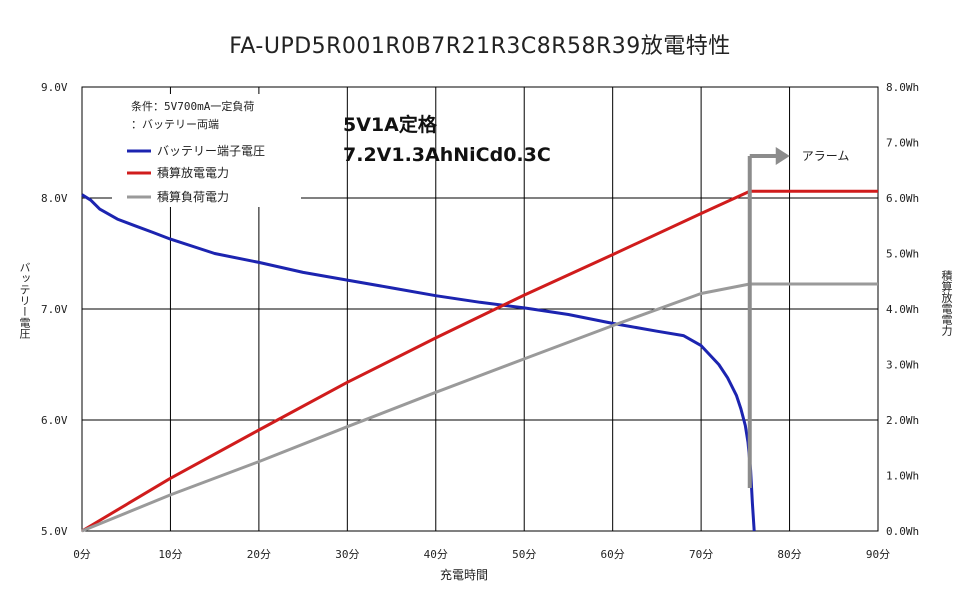 The height and width of the screenshot is (600, 960). What do you see at coordinates (902, 143) in the screenshot?
I see `y2-tick-label: 7.0Wh` at bounding box center [902, 143].